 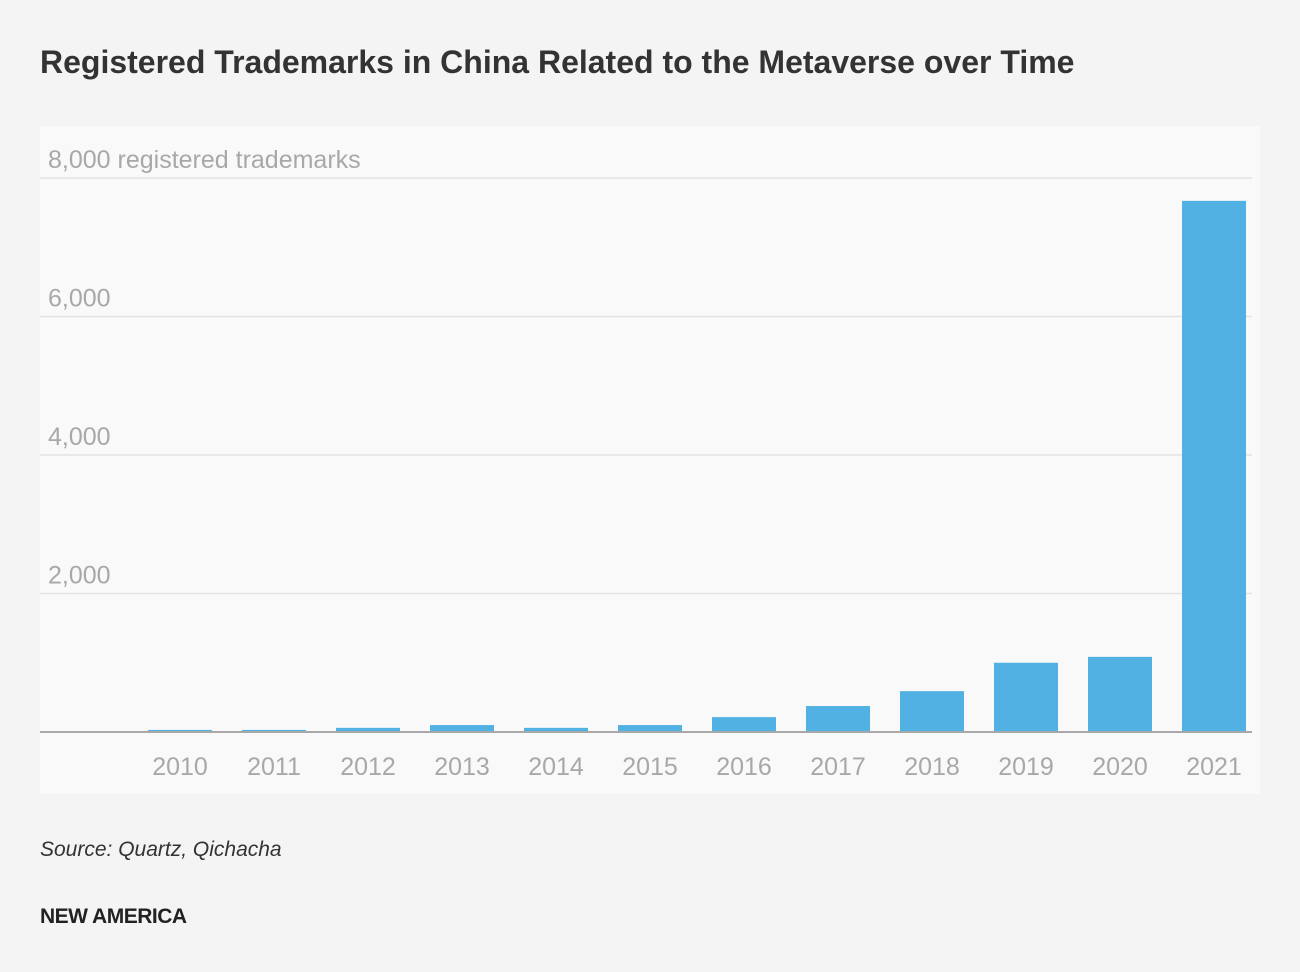 I want to click on bar-2013, so click(x=462, y=728).